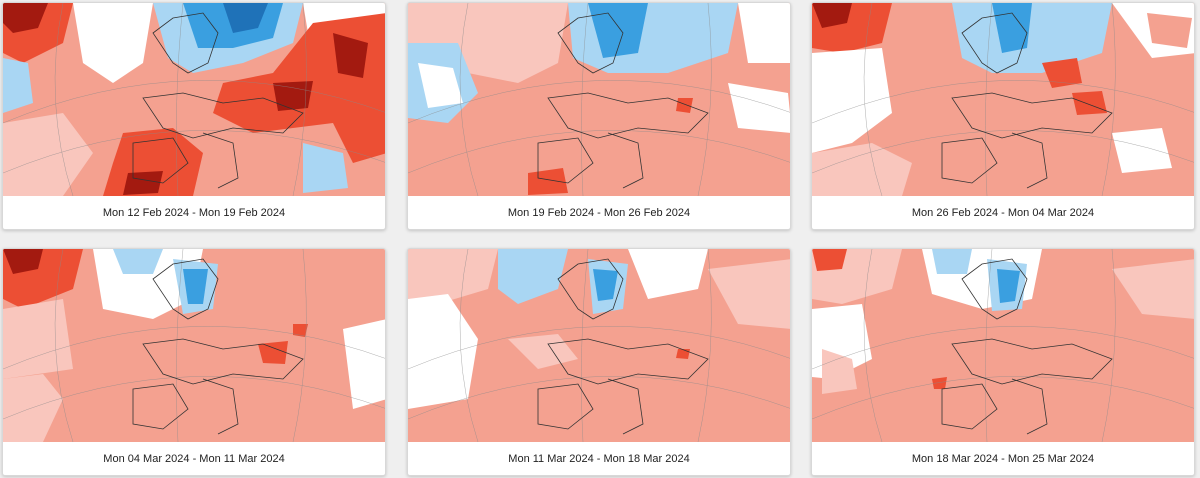  Describe the element at coordinates (1003, 459) in the screenshot. I see `date-range-label: Mon 18 Mar 2024 - Mon 25 Mar 2024` at that location.